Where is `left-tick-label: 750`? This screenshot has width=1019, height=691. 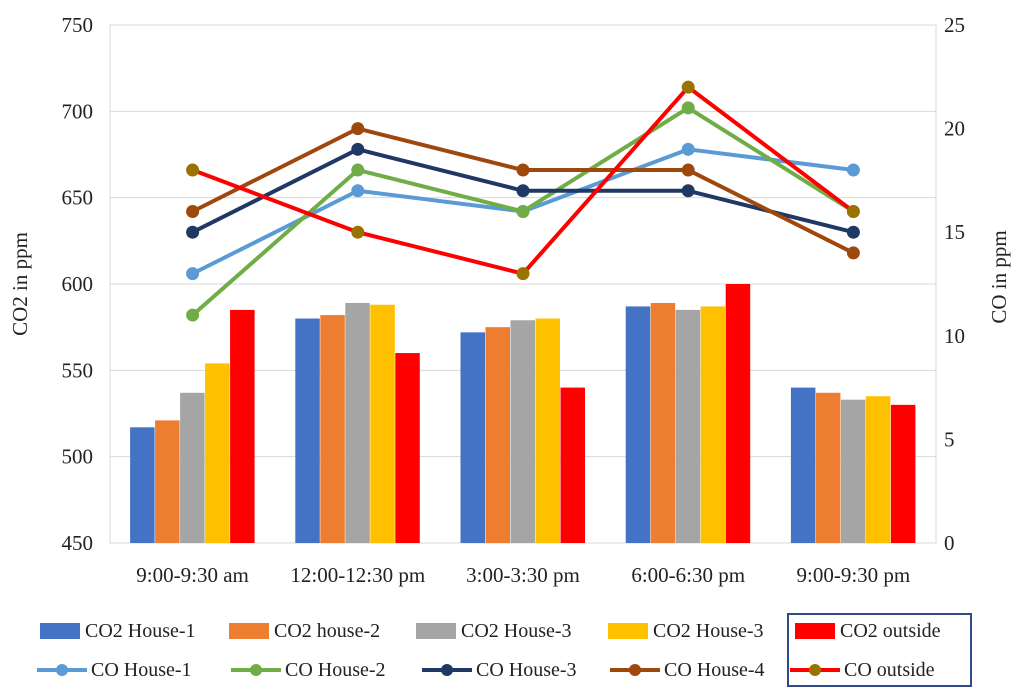
left-tick-label: 750 is located at coordinates (78, 25).